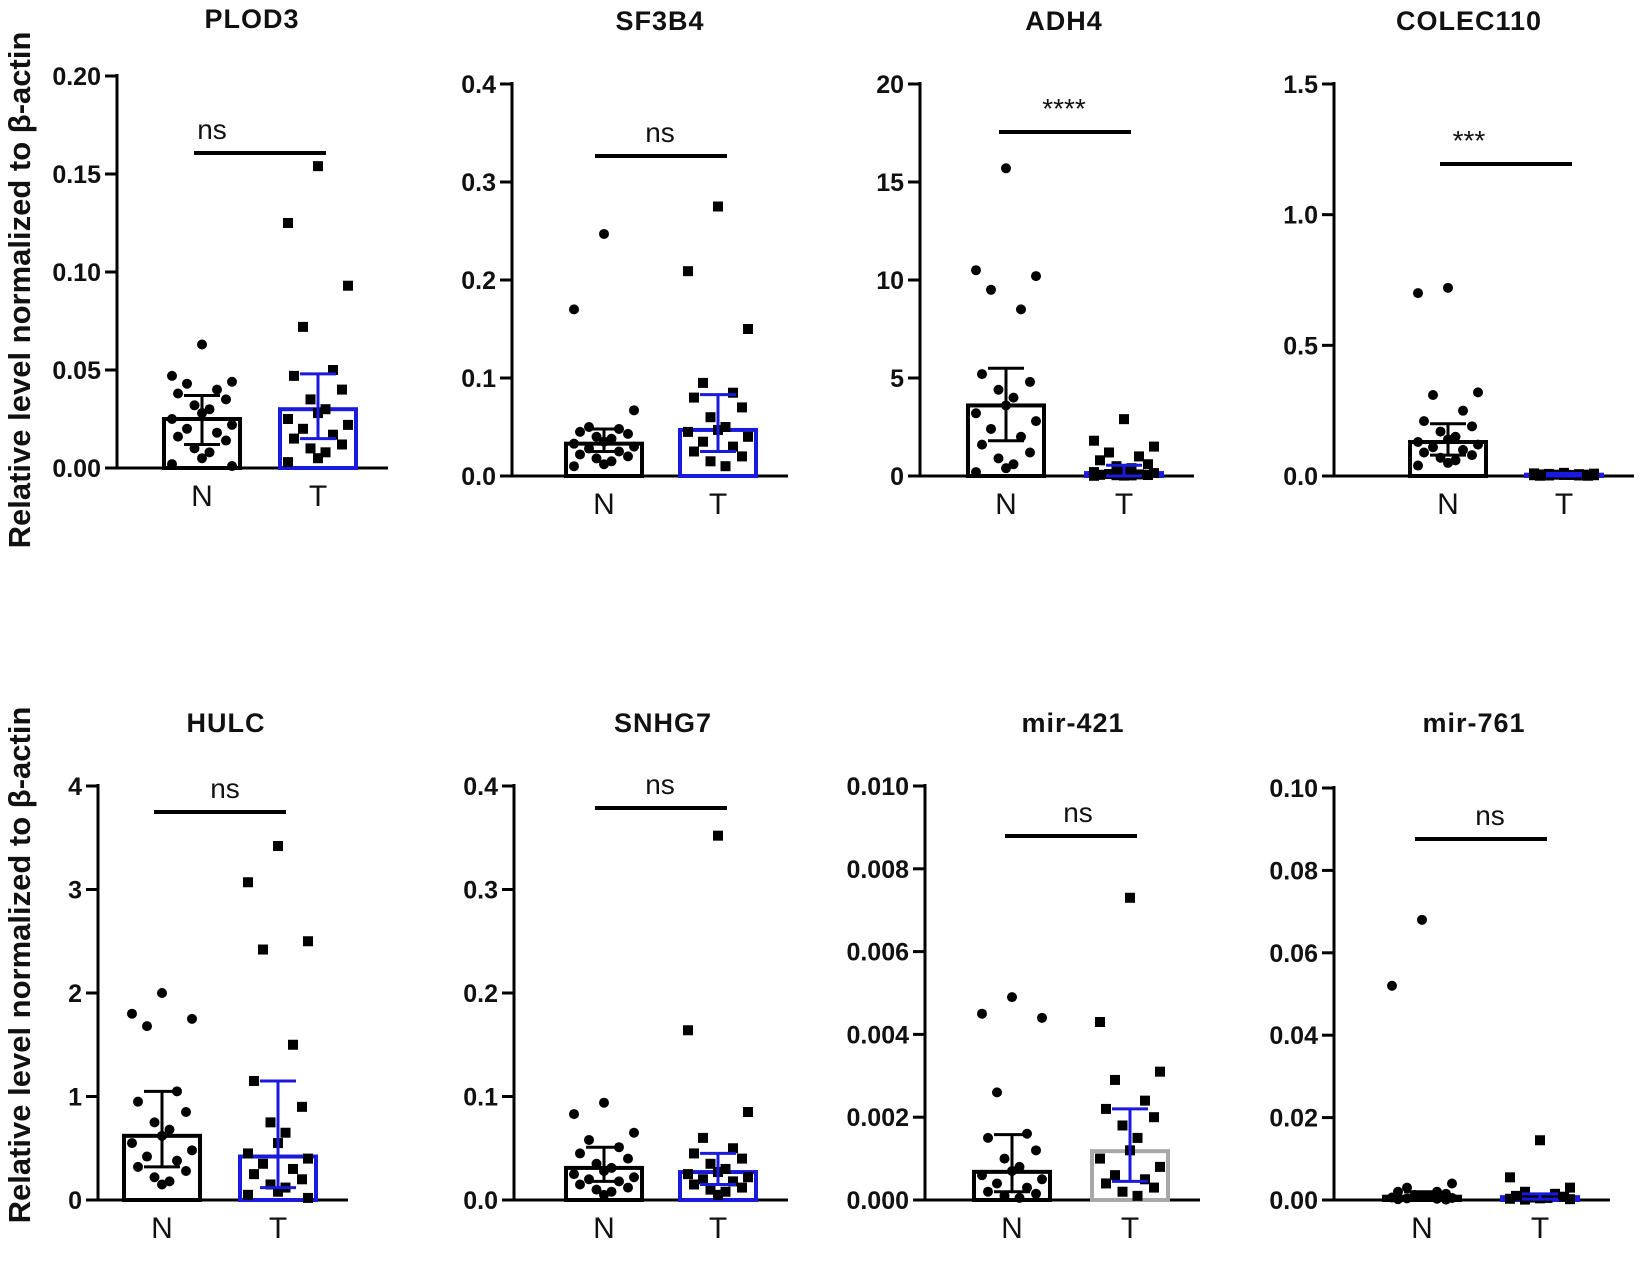 The image size is (1650, 1275). I want to click on y-tick-label: 0.0, so click(478, 477).